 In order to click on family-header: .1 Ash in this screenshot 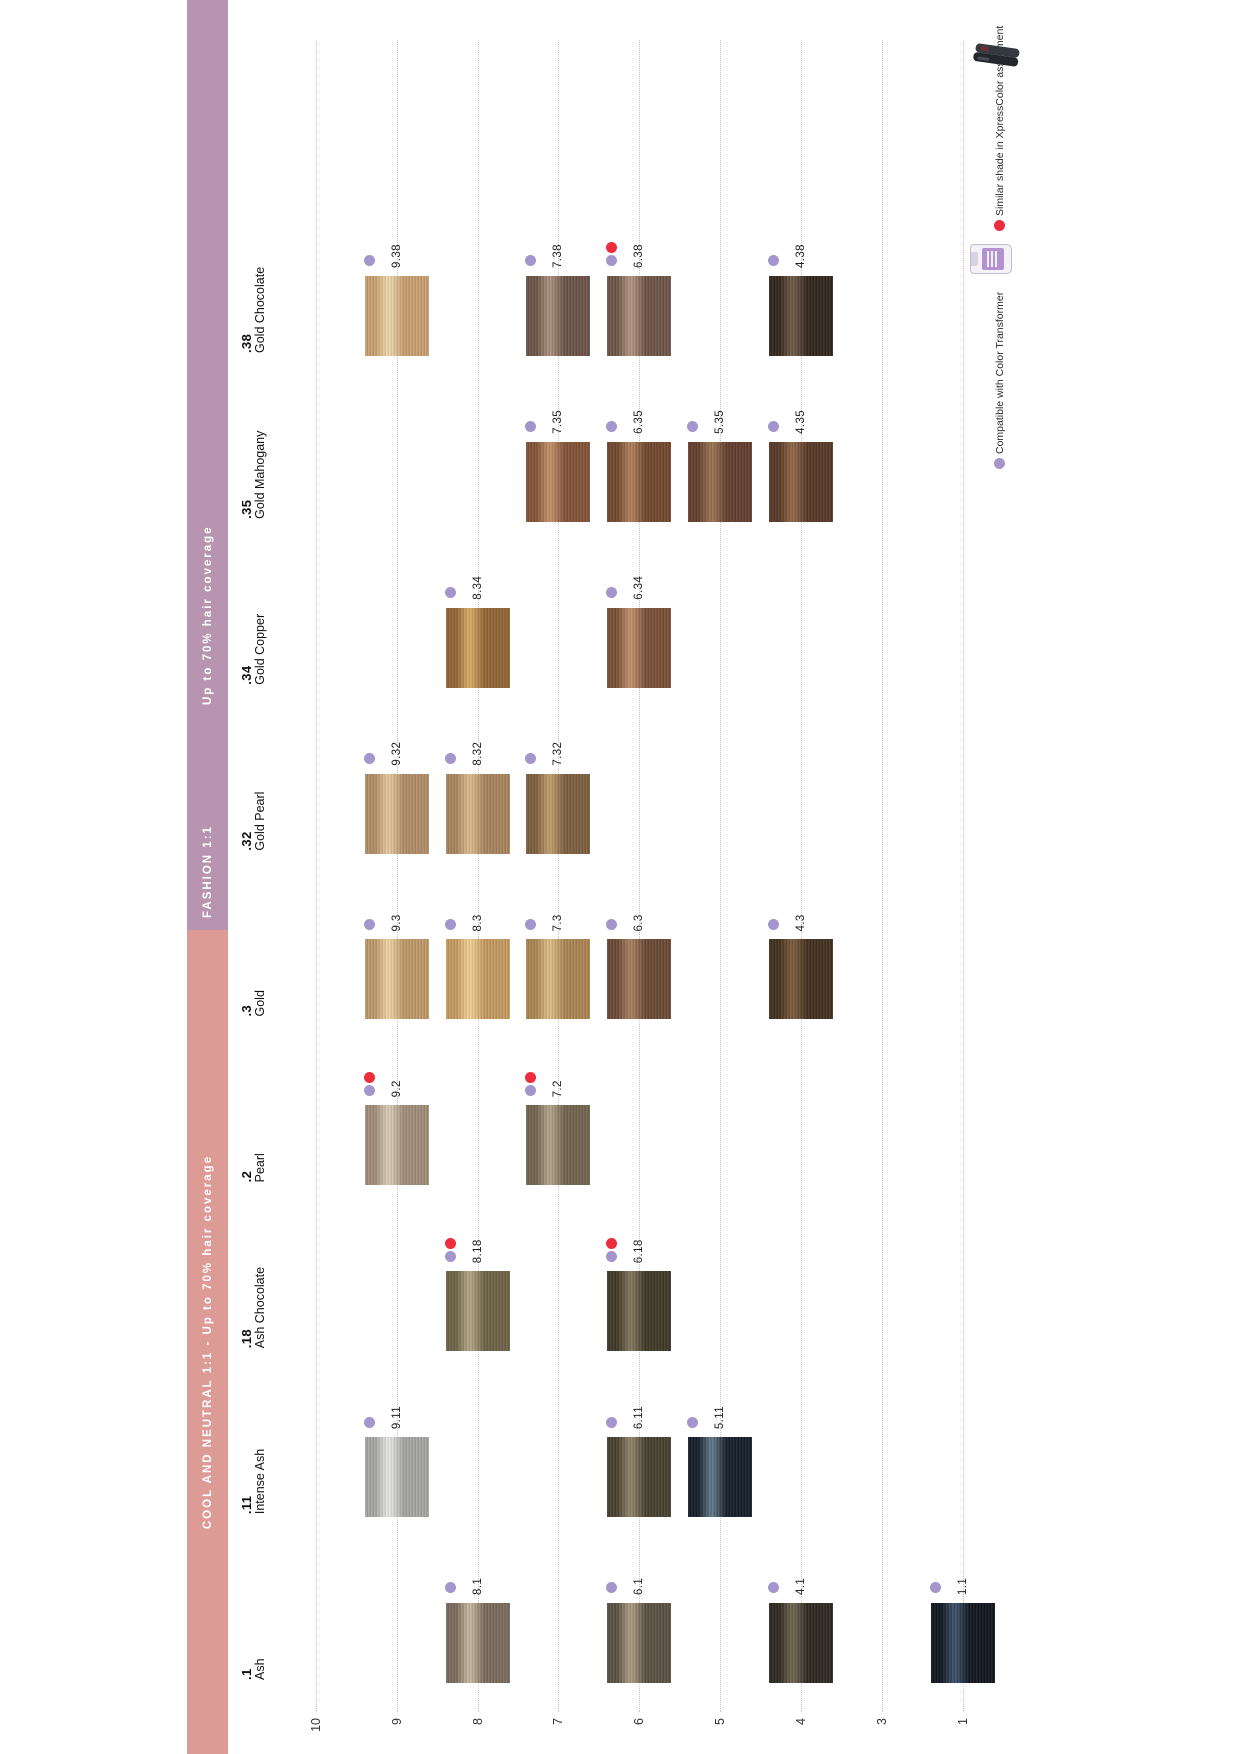, I will do `click(253, 1669)`.